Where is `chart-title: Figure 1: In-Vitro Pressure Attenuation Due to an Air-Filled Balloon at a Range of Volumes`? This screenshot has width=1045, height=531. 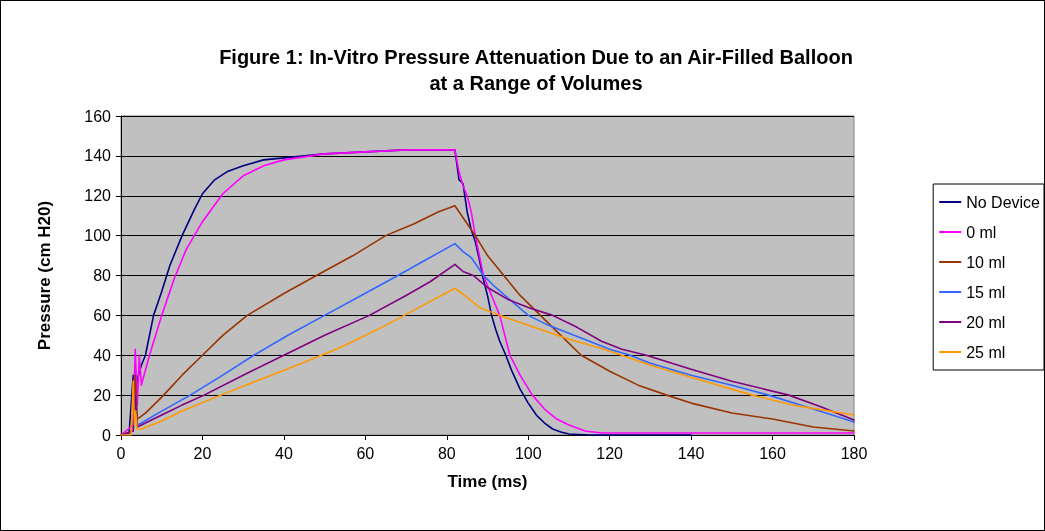
chart-title: Figure 1: In-Vitro Pressure Attenuation Due to an Air-Filled Balloon at a Range of Volumes is located at coordinates (536, 70).